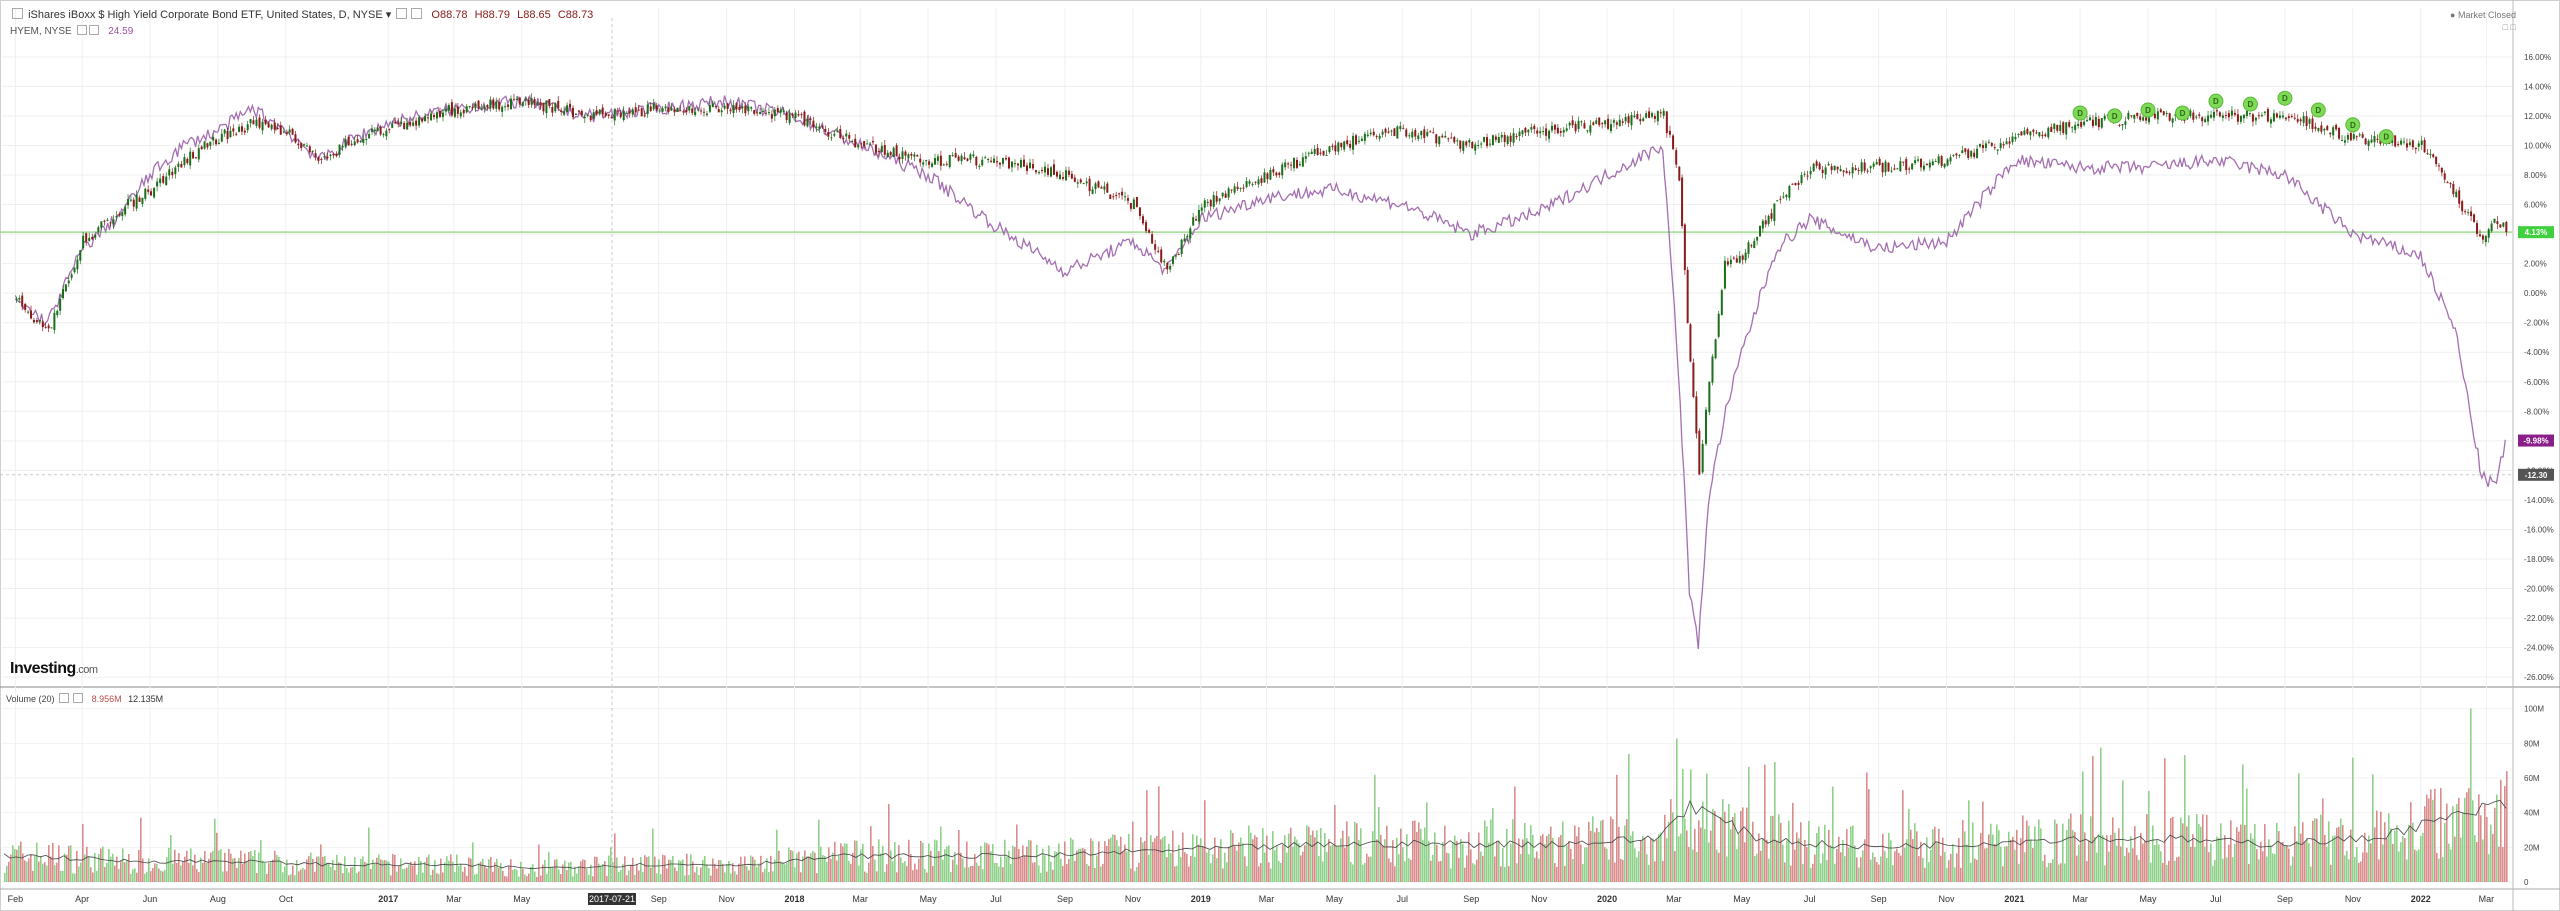 This screenshot has height=911, width=2560. I want to click on y-tick-label: -20.00%, so click(2539, 589).